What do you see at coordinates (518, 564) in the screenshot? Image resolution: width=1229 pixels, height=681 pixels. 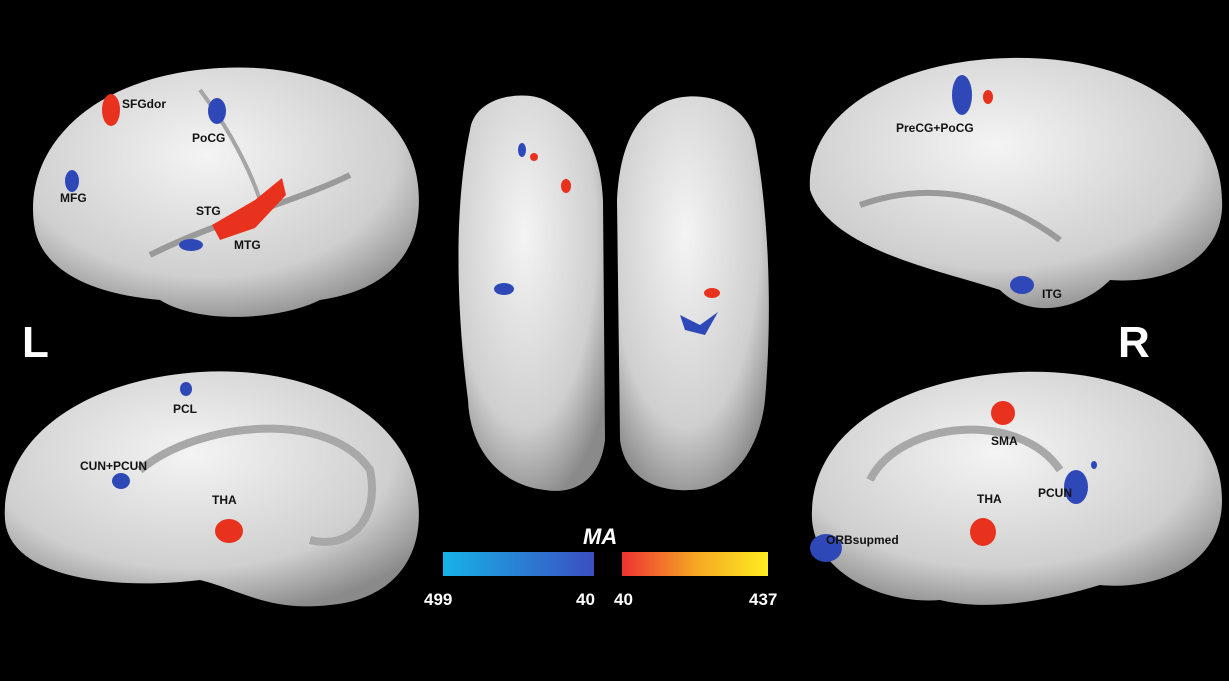 I see `colorbar-negative` at bounding box center [518, 564].